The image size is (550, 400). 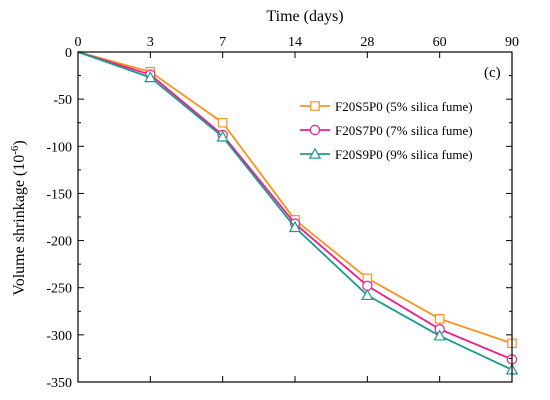 I want to click on legend-label-3: F20S9P0 (9% silica fume), so click(x=404, y=154).